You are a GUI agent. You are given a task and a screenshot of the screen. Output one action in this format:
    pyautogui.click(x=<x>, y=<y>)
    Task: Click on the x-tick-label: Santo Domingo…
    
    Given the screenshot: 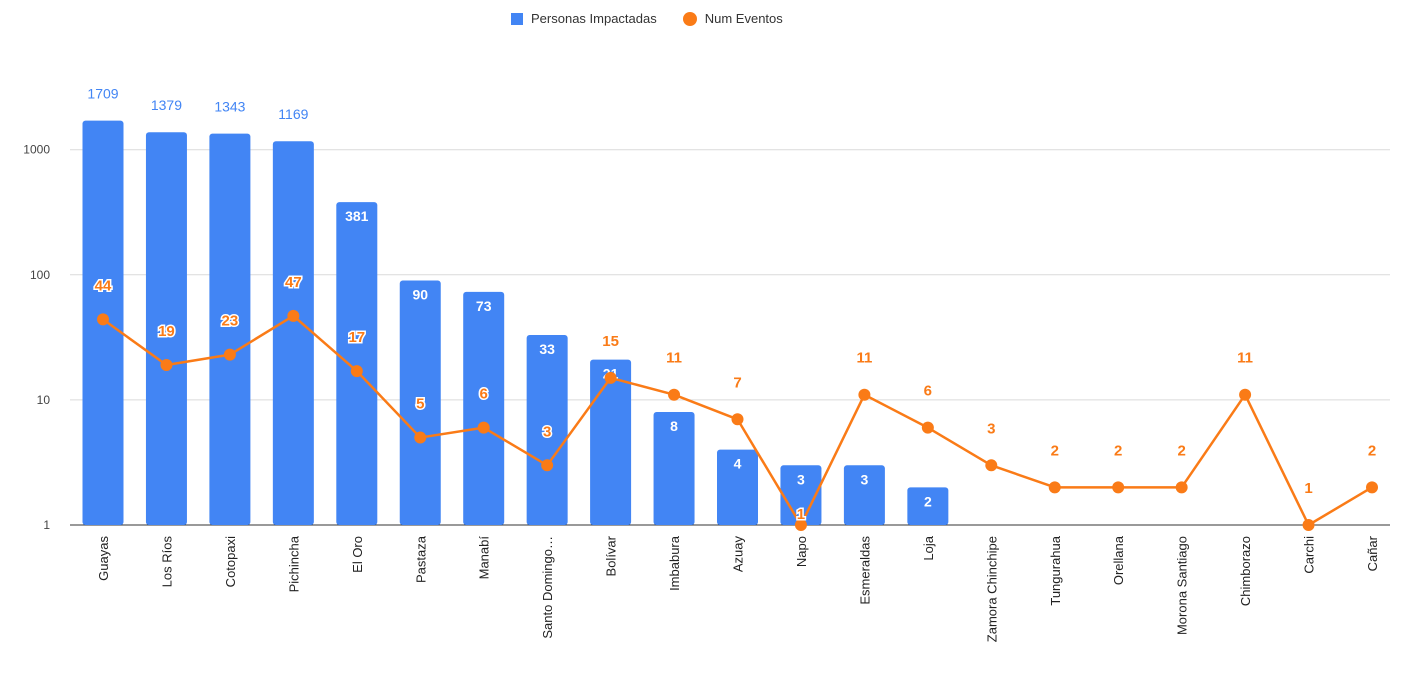 What is the action you would take?
    pyautogui.click(x=547, y=587)
    